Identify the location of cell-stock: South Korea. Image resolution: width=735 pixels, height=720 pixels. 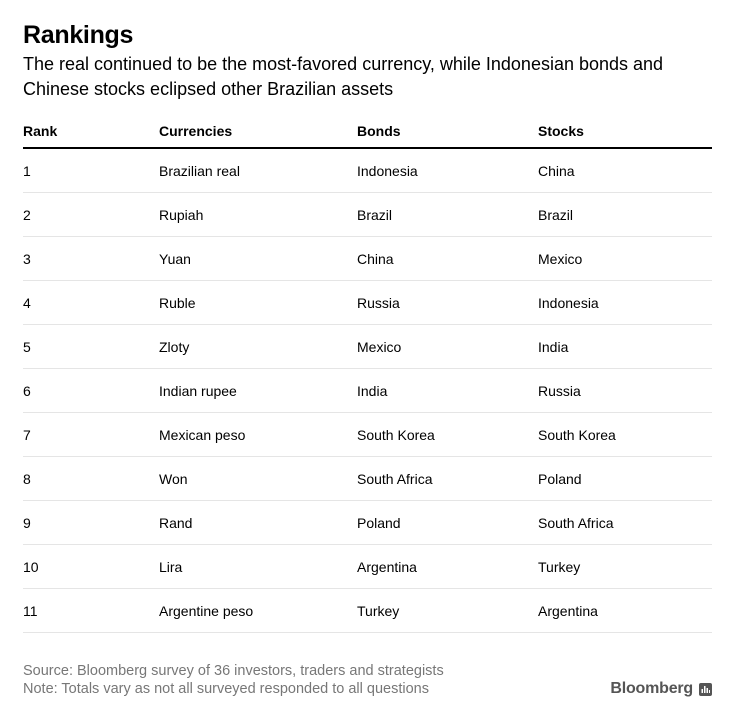
(625, 434).